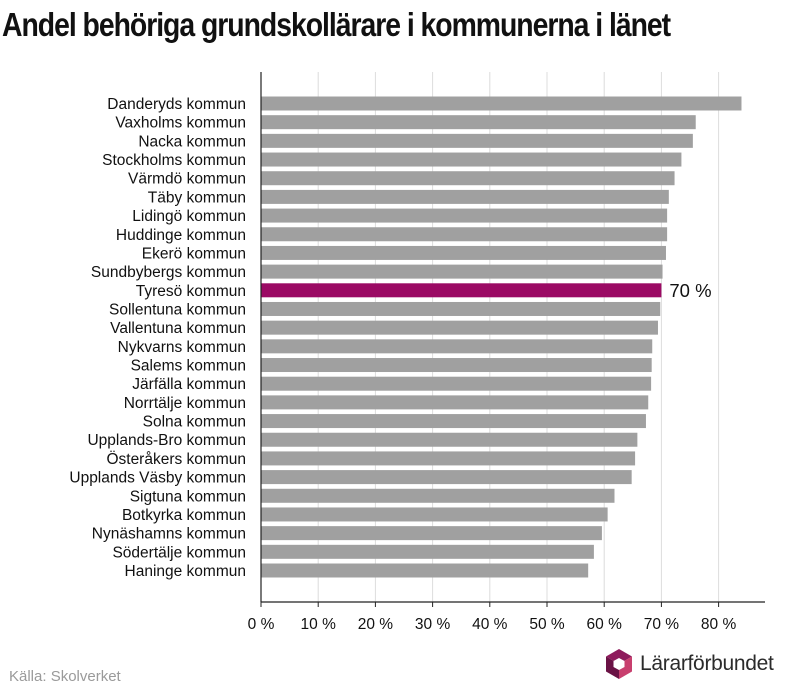 This screenshot has width=800, height=690. Describe the element at coordinates (188, 496) in the screenshot. I see `category-label: Sigtuna kommun` at that location.